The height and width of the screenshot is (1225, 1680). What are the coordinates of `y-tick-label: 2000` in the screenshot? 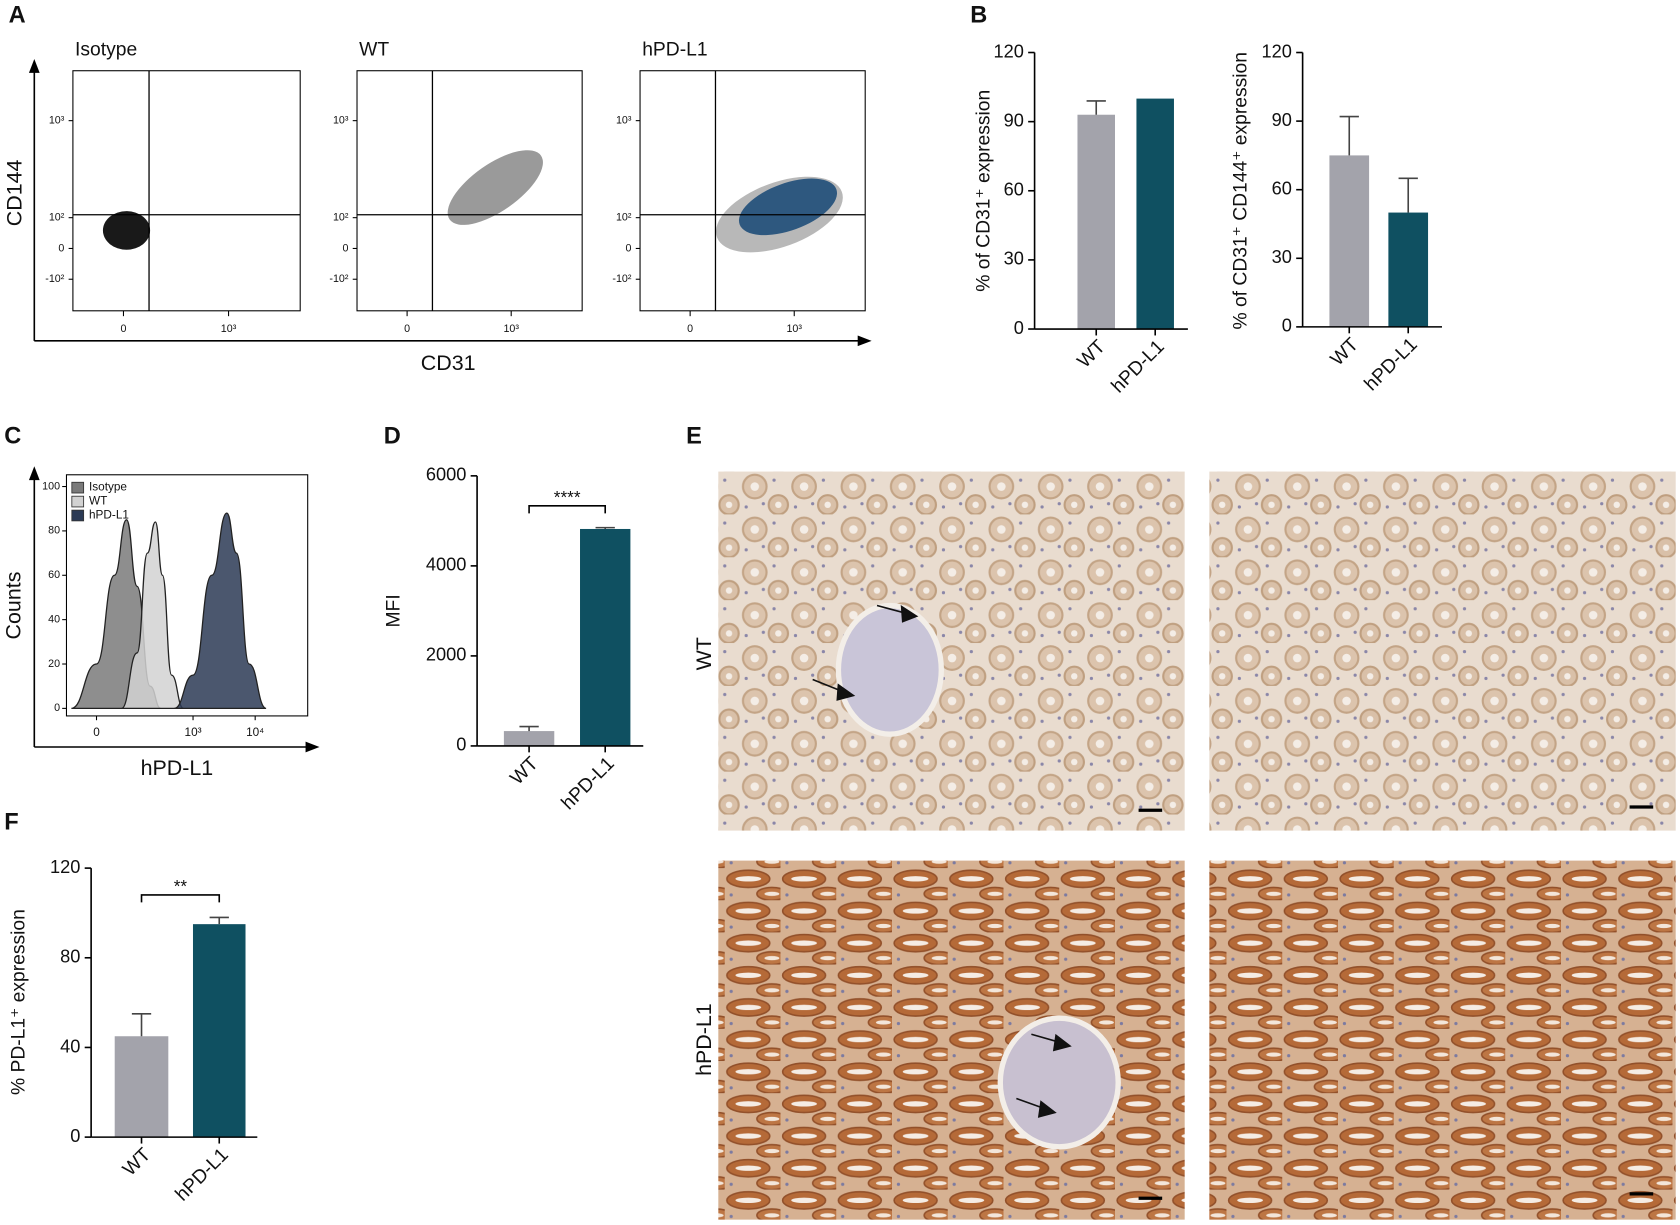 It's located at (446, 655).